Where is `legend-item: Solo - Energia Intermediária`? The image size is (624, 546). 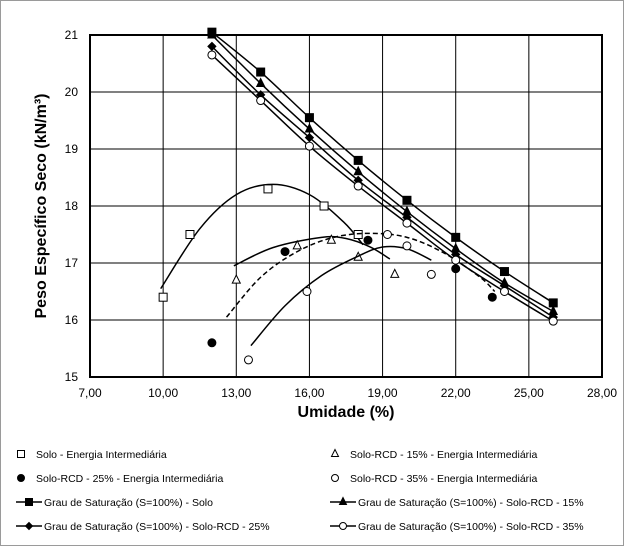 legend-item: Solo - Energia Intermediária is located at coordinates (92, 455).